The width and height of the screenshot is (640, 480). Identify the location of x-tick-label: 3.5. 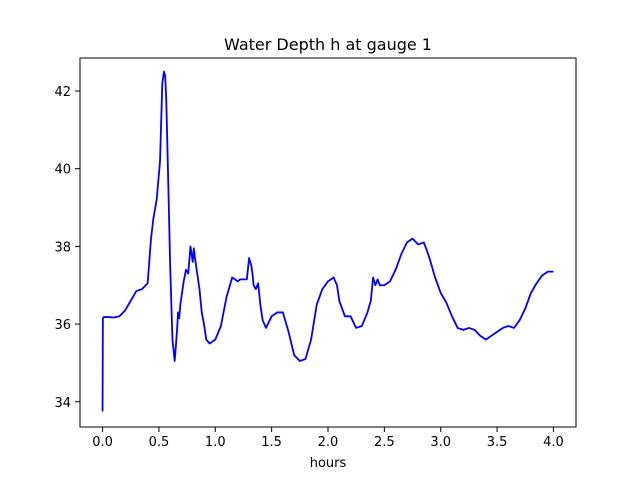
(497, 442).